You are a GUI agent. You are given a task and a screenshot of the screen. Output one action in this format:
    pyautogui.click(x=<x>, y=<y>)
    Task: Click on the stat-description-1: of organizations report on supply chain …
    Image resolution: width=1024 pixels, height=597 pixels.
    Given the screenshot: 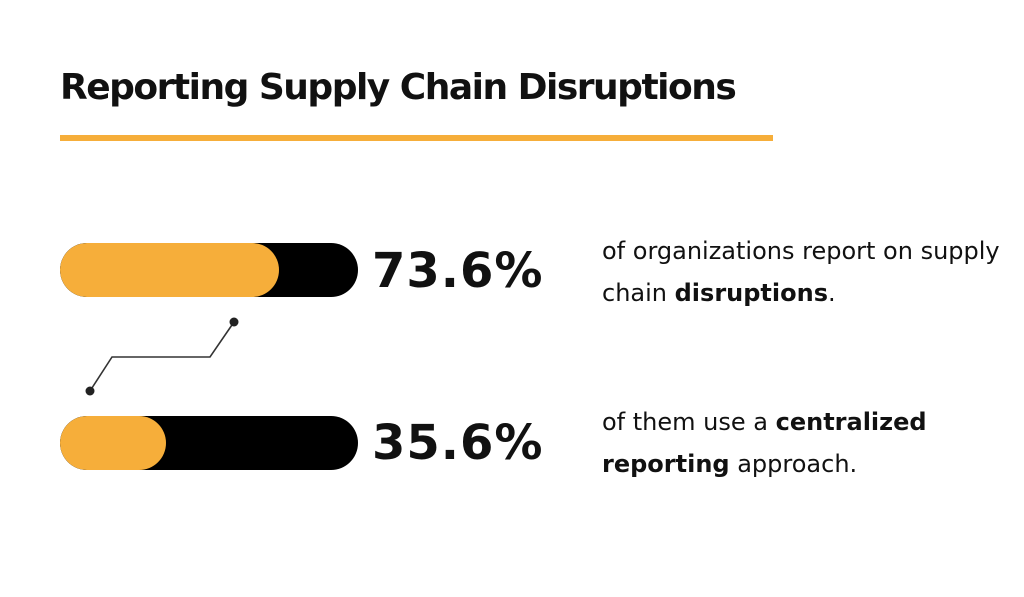 What is the action you would take?
    pyautogui.click(x=802, y=272)
    